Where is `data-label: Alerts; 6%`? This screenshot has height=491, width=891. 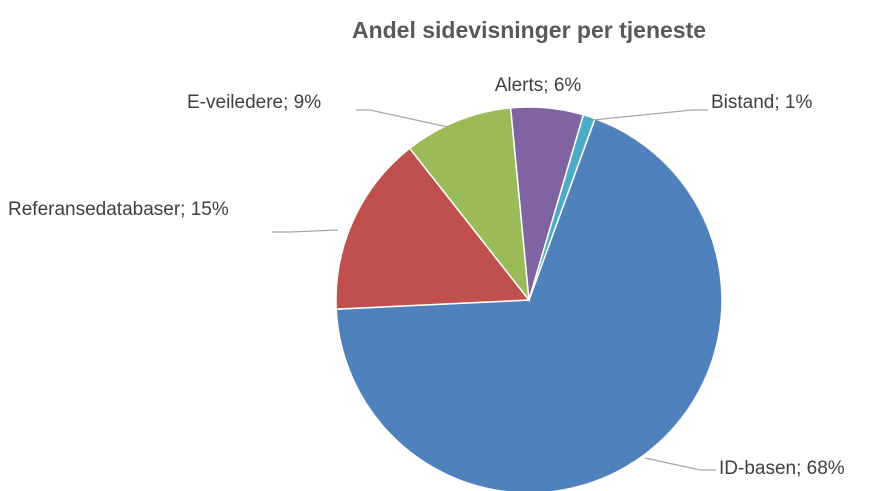
data-label: Alerts; 6% is located at coordinates (538, 85).